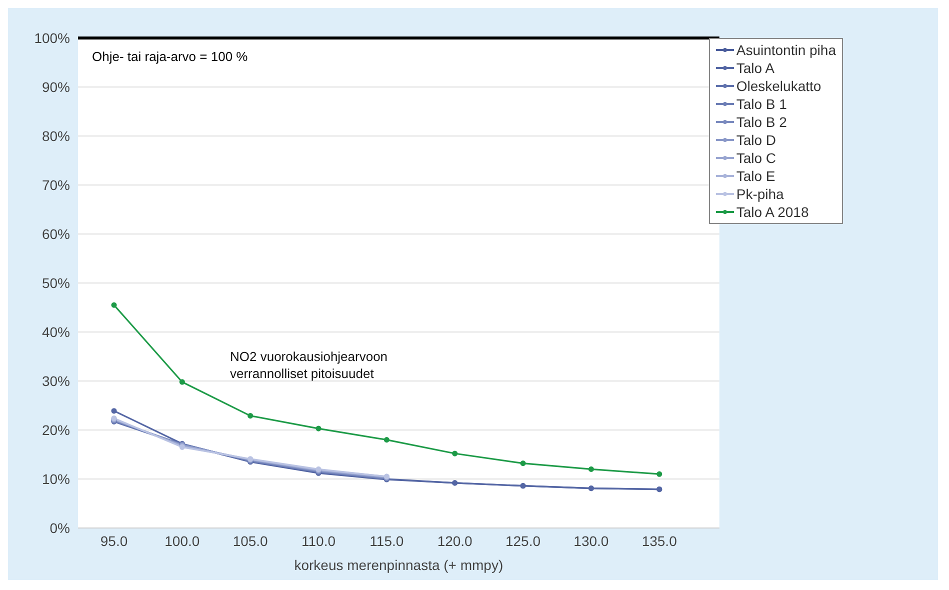  What do you see at coordinates (56, 234) in the screenshot?
I see `y-tick-label: 60%` at bounding box center [56, 234].